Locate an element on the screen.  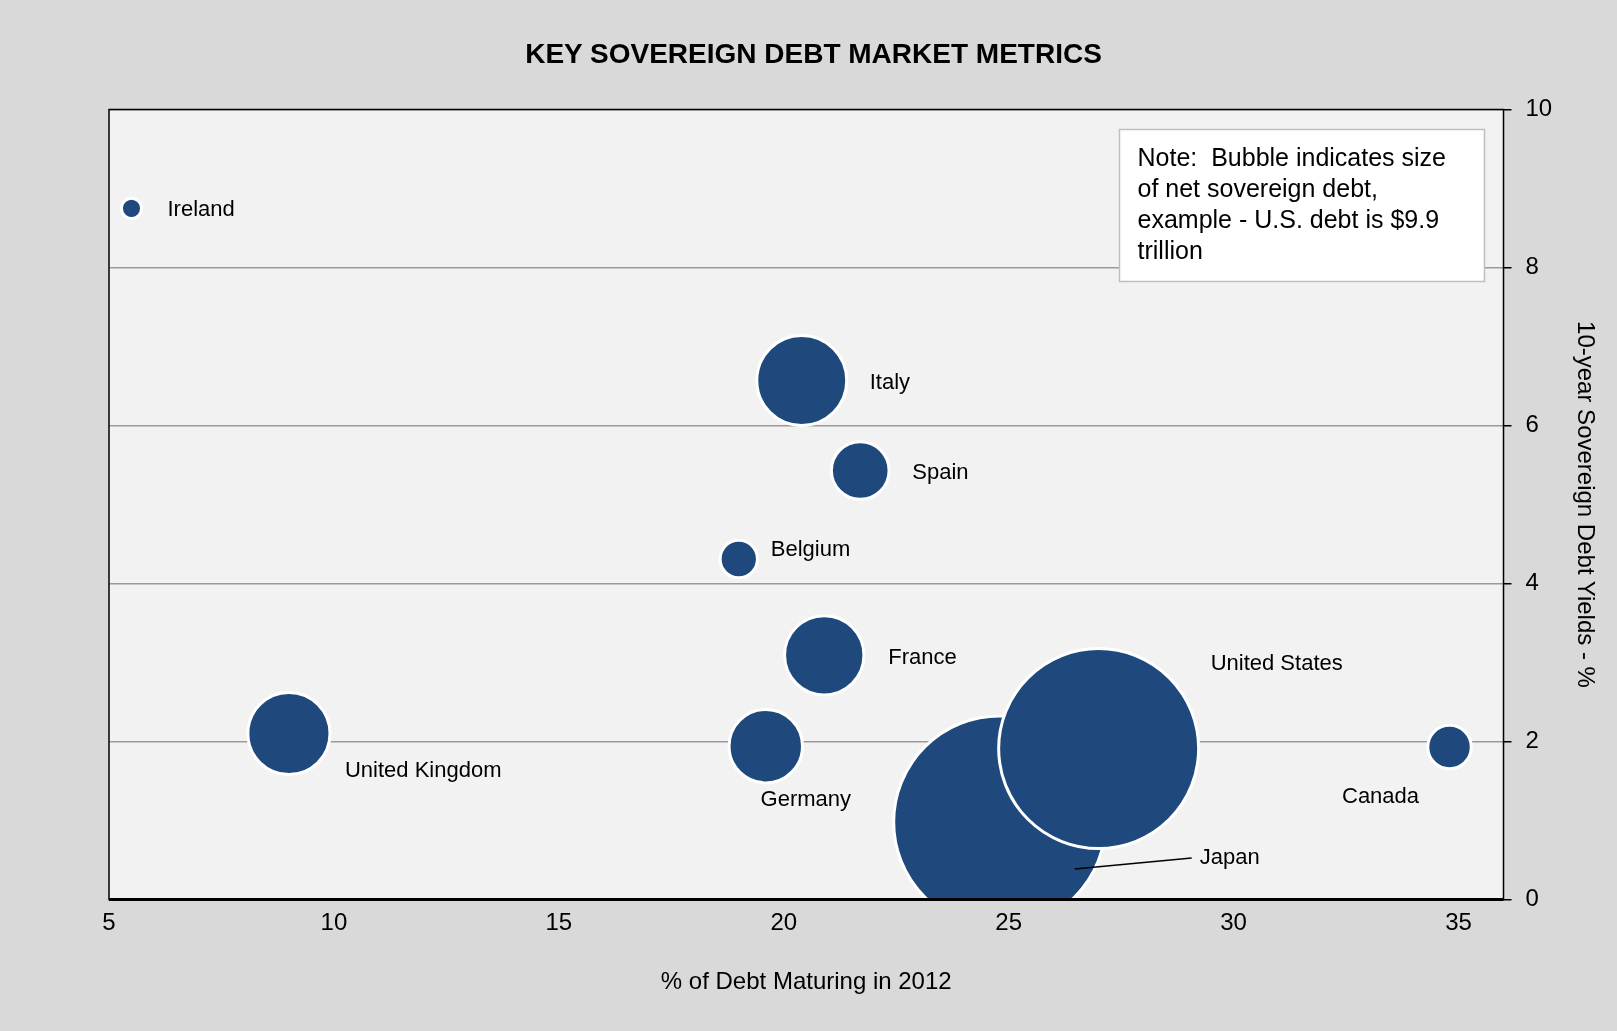
y-tick-label: 4 is located at coordinates (1532, 582).